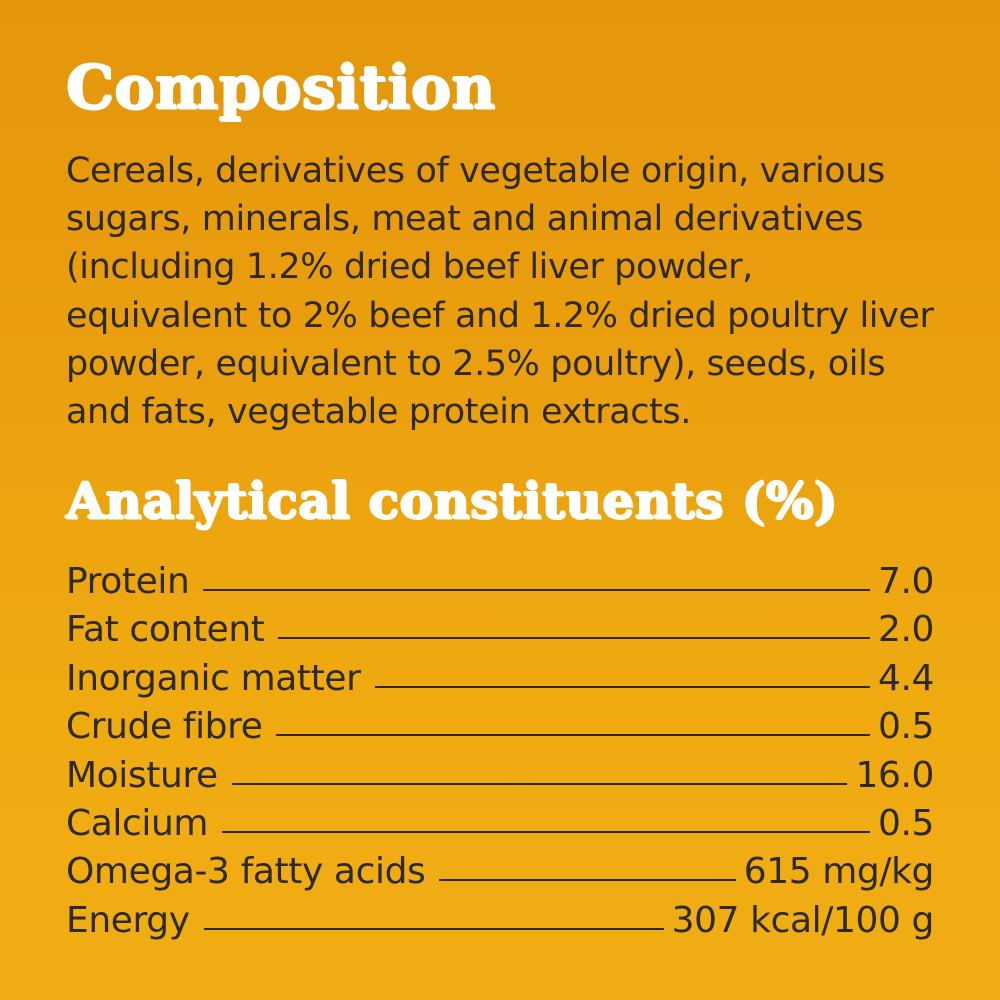 This screenshot has height=1000, width=1000. Describe the element at coordinates (500, 776) in the screenshot. I see `constituent-row-moisture: Moisture 16.0` at that location.